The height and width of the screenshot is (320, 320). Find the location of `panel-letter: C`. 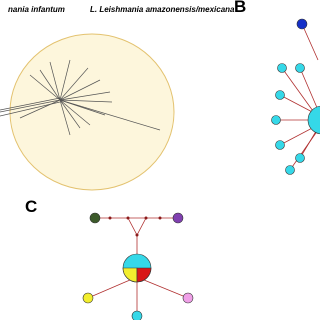

panel-letter: C is located at coordinates (31, 206).